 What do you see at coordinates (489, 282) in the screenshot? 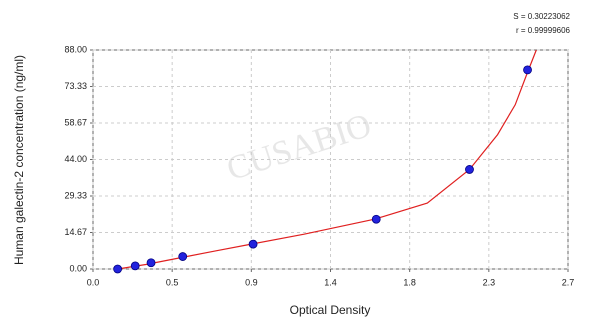
I see `x-tick-label: 2.3` at bounding box center [489, 282].